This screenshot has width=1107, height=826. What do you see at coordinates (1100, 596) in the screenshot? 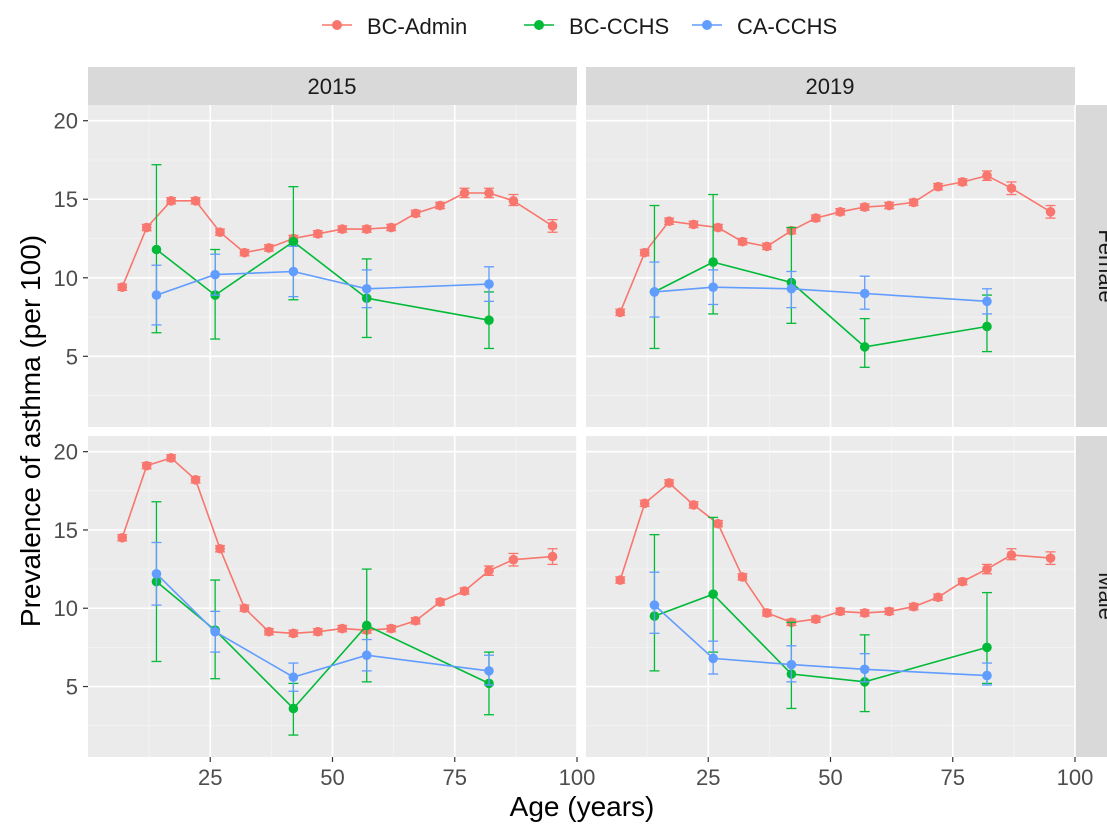
I see `strip-row-male-label: Male` at bounding box center [1100, 596].